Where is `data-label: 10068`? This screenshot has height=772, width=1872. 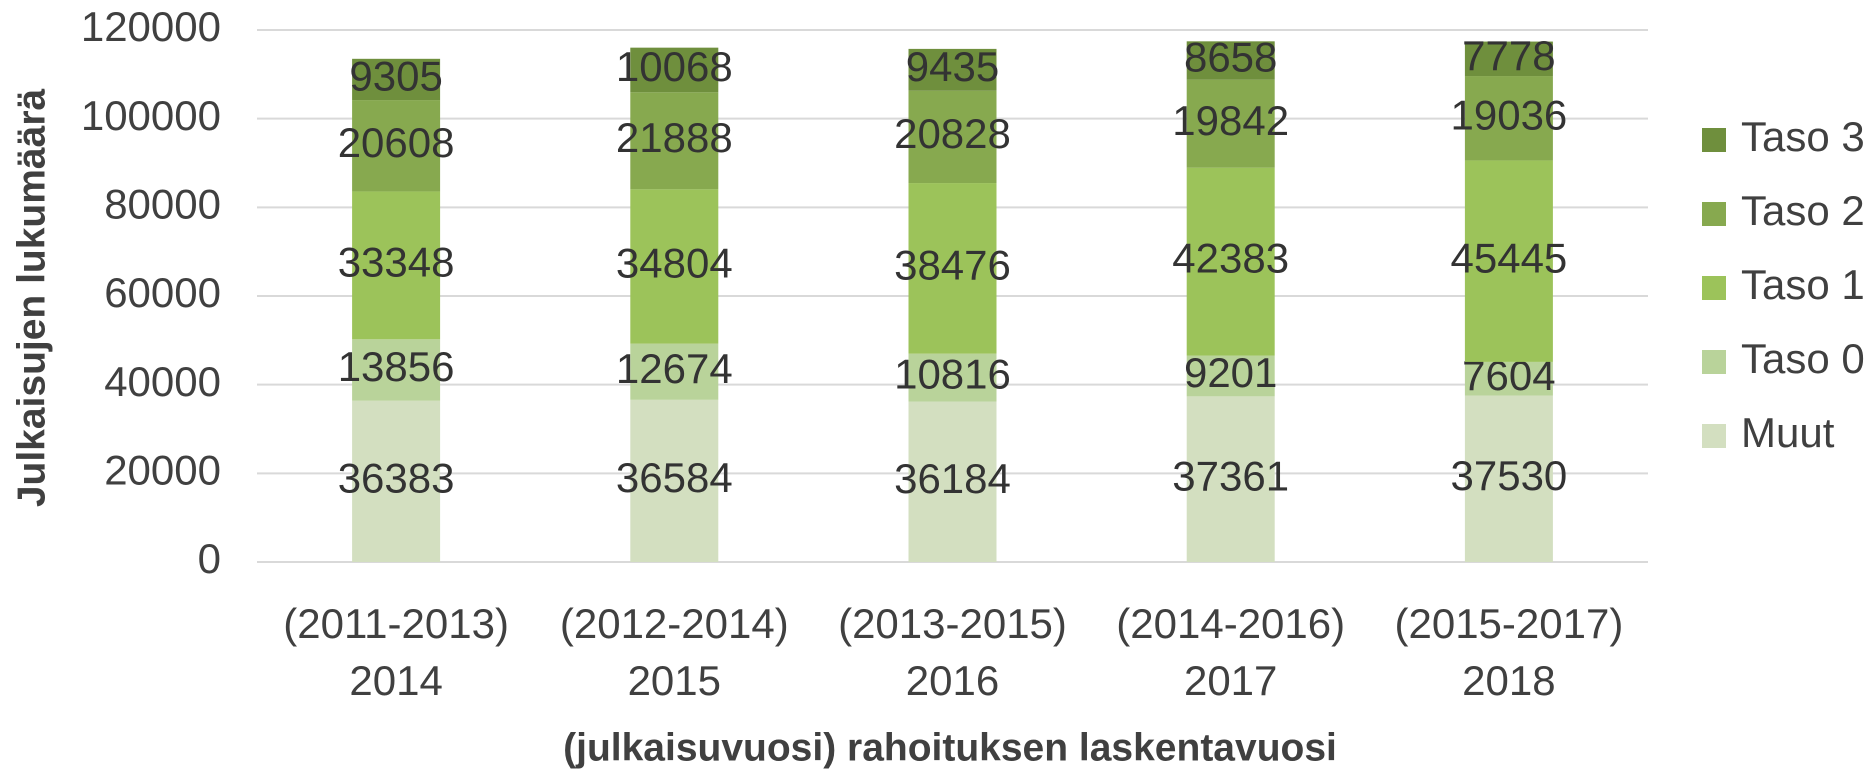
data-label: 10068 is located at coordinates (674, 66).